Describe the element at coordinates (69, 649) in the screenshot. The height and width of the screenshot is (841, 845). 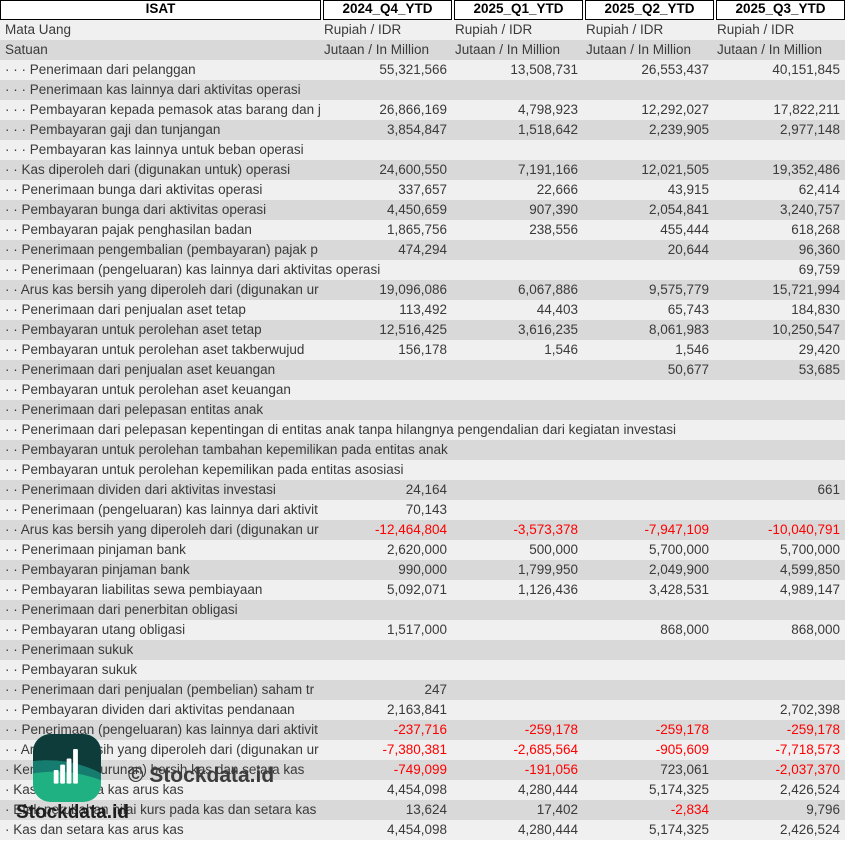
I see `row-label: · · Penerimaan sukuk` at that location.